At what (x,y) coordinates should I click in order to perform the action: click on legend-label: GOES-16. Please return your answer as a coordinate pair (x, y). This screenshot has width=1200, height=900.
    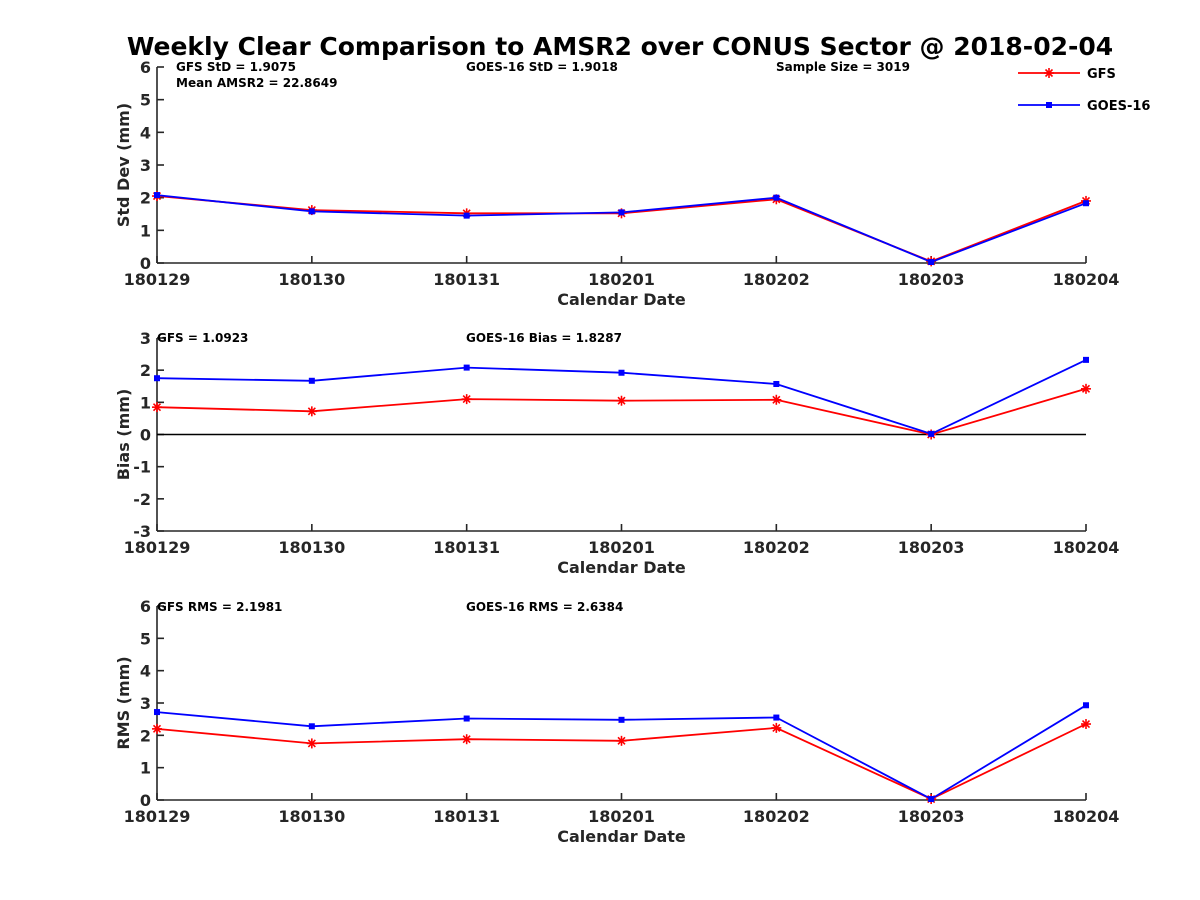
    Looking at the image, I should click on (1118, 106).